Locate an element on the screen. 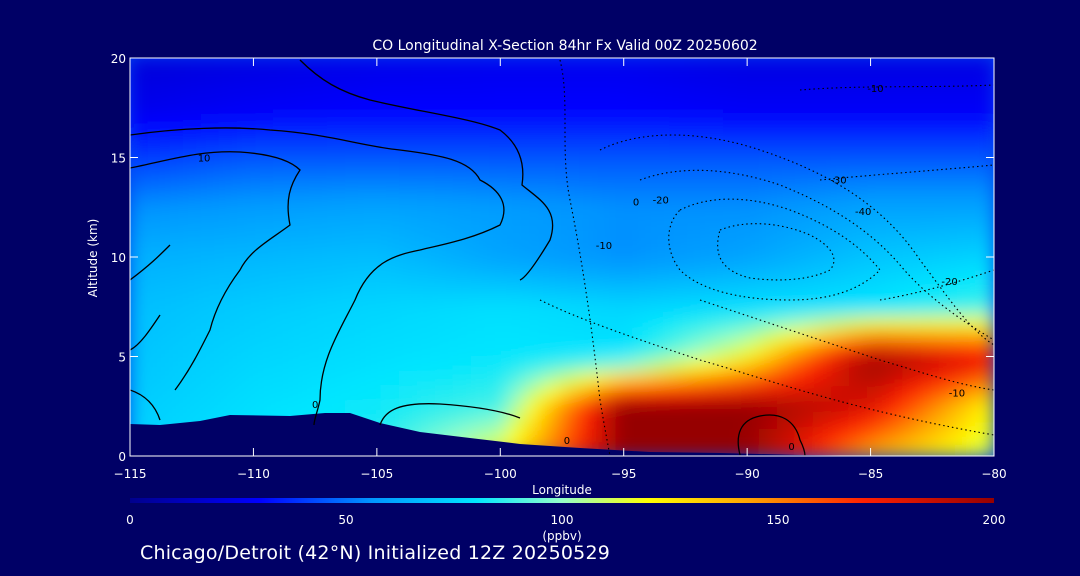 This screenshot has width=1080, height=576. contour-label: 0 is located at coordinates (567, 441).